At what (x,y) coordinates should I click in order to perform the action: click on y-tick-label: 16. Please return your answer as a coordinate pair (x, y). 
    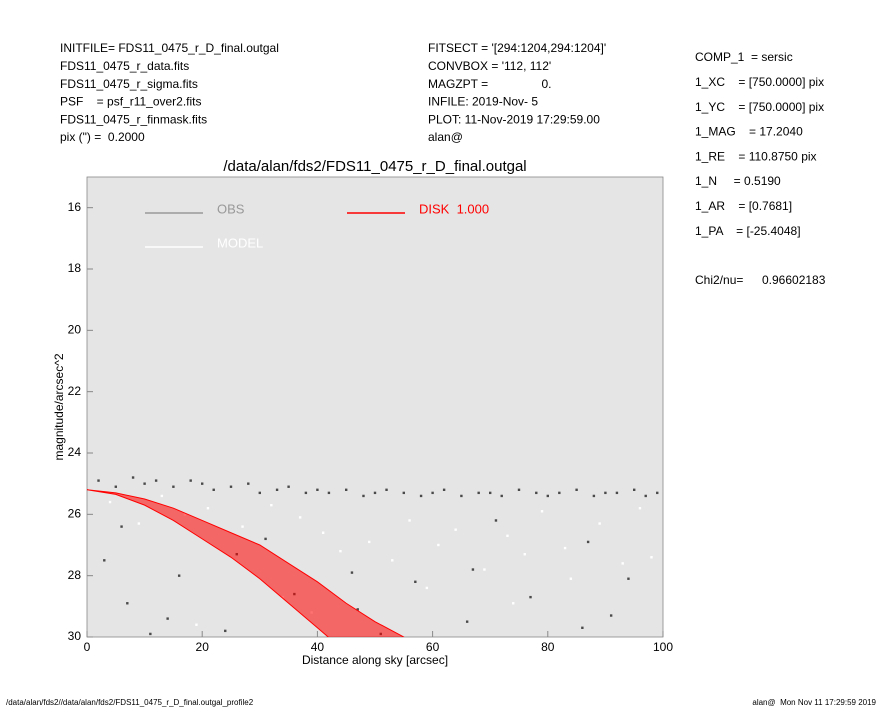
    Looking at the image, I should click on (75, 207).